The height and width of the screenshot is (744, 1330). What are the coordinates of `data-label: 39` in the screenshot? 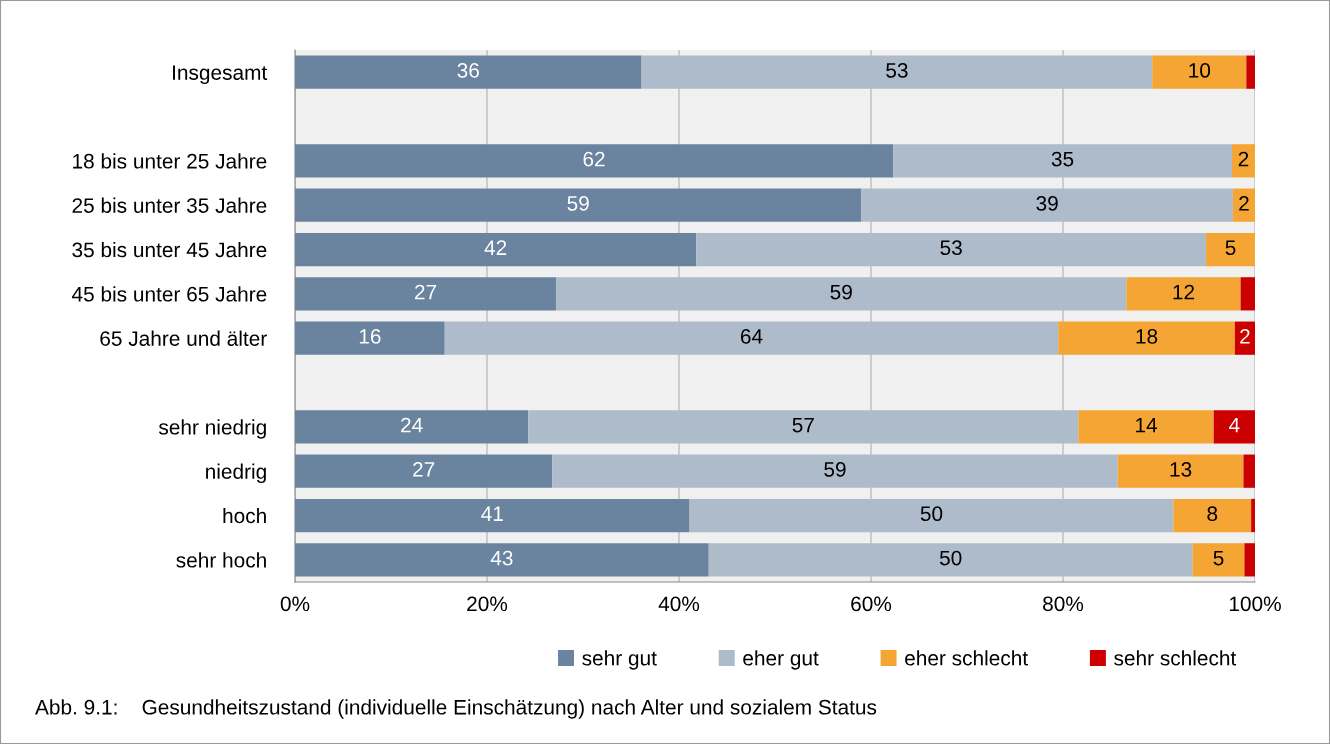 It's located at (1047, 203).